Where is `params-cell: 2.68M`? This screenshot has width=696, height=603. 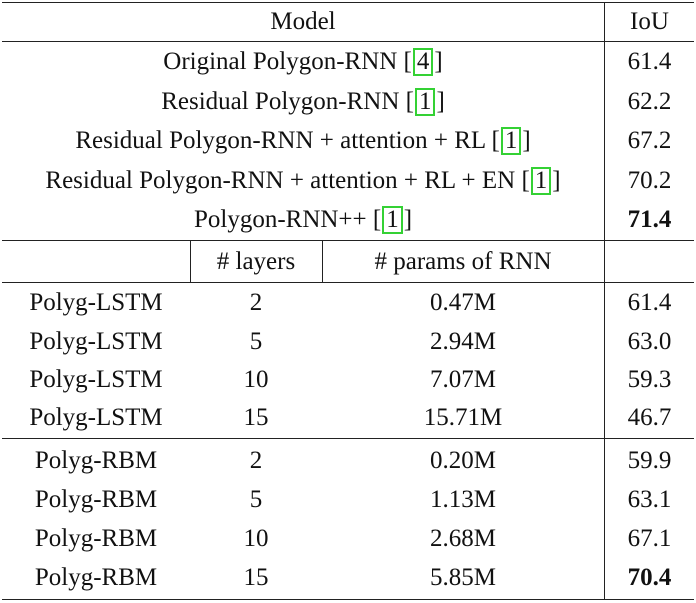
params-cell: 2.68M is located at coordinates (463, 538).